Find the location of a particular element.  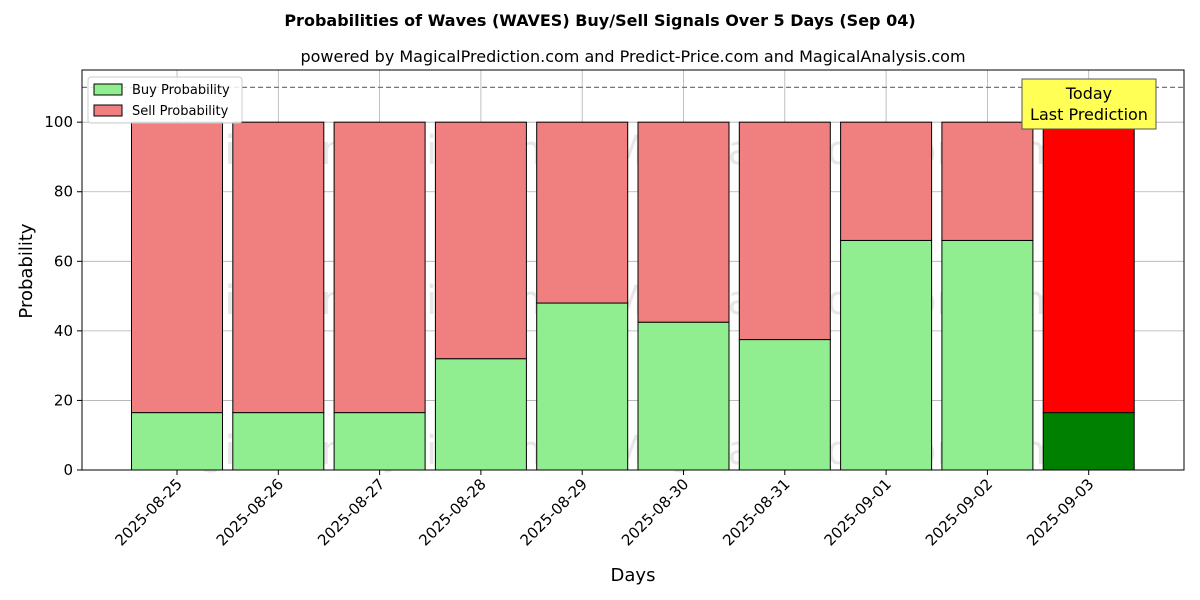

today-annotation: Today Last Prediction is located at coordinates (1089, 104).